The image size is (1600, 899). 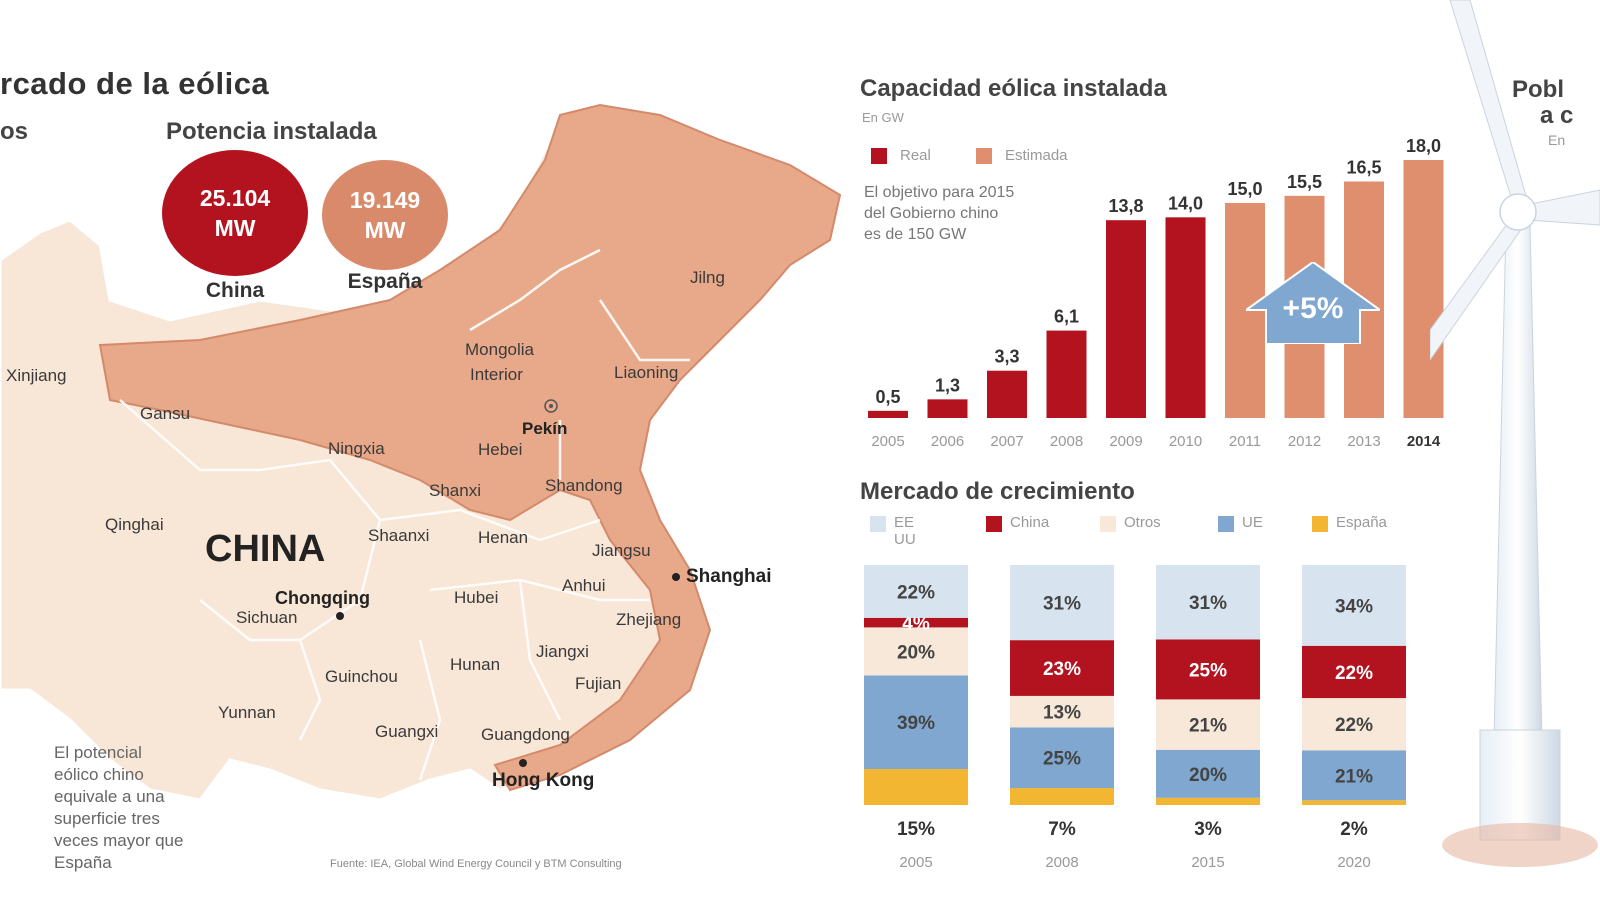 I want to click on capacity-tick-label: 2012, so click(x=1304, y=441).